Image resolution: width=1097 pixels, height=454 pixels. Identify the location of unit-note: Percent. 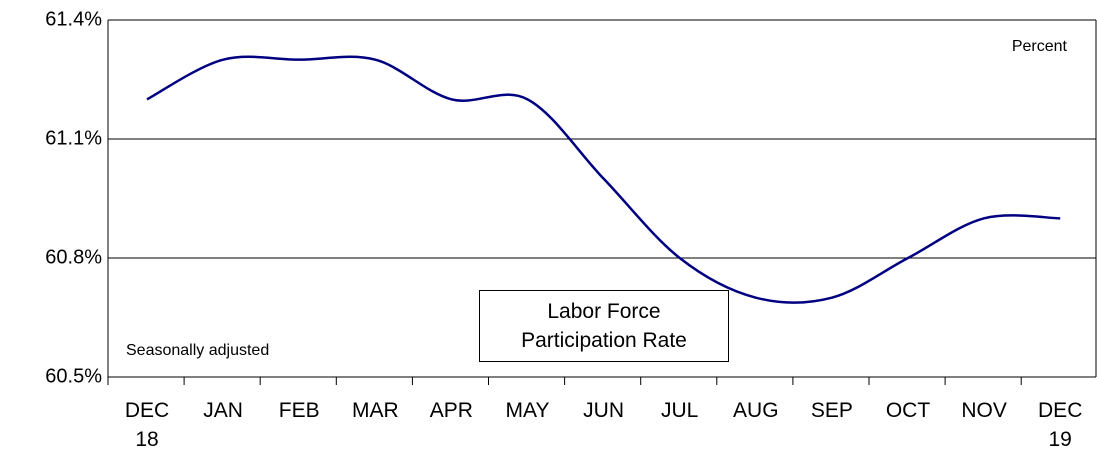
(1039, 46).